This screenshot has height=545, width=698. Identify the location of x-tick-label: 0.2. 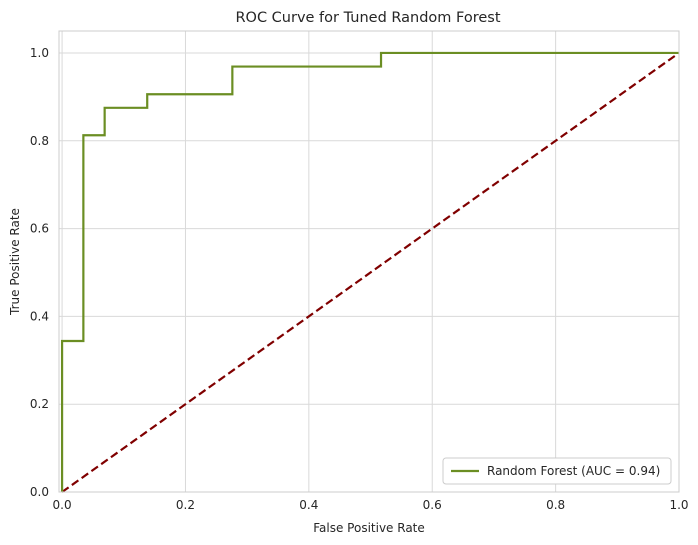
(185, 505).